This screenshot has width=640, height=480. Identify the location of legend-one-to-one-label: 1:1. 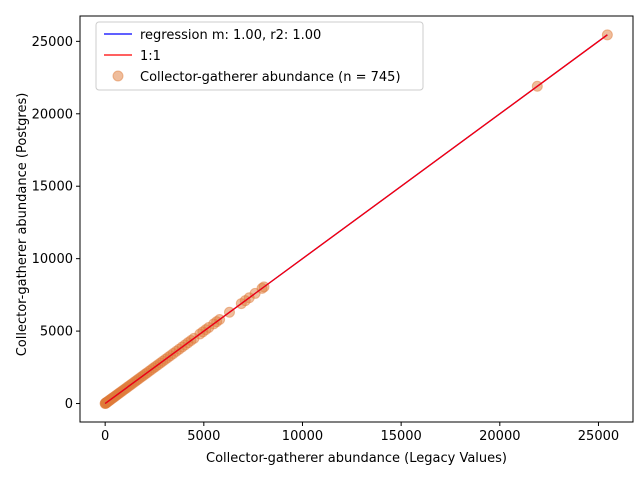
(150, 56).